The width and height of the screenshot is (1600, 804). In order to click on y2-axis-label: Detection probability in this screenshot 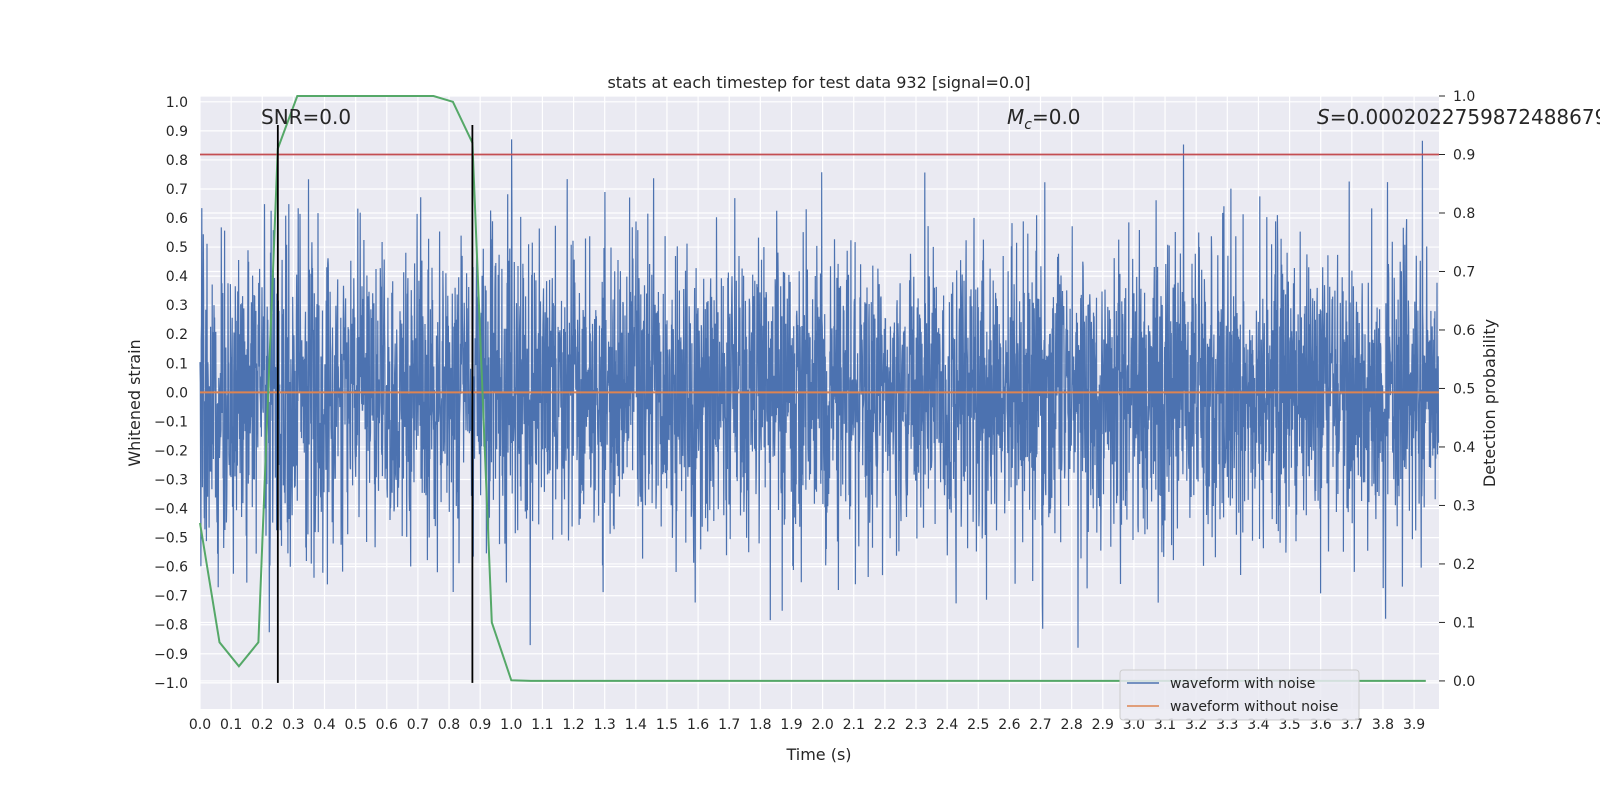, I will do `click(1489, 403)`.